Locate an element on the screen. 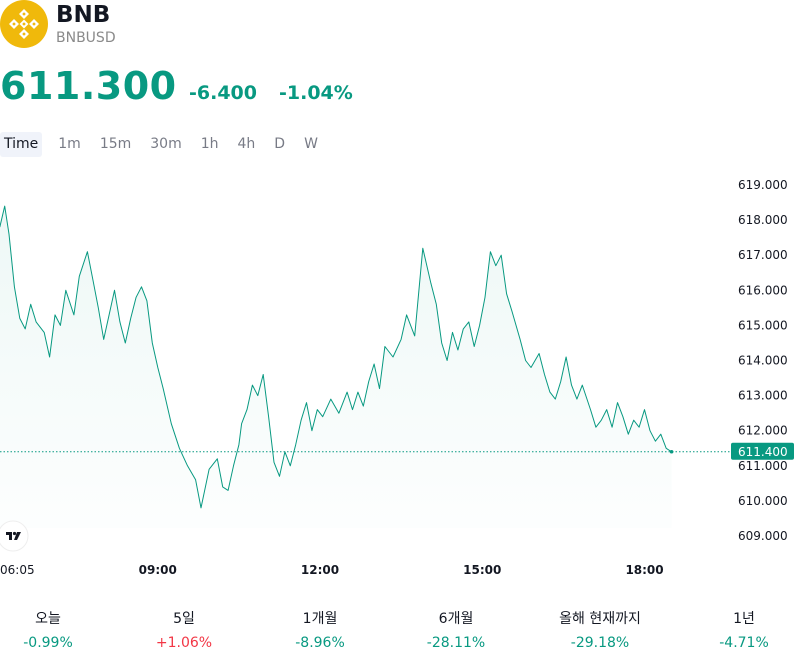 The image size is (800, 660). tab-d: D is located at coordinates (280, 144).